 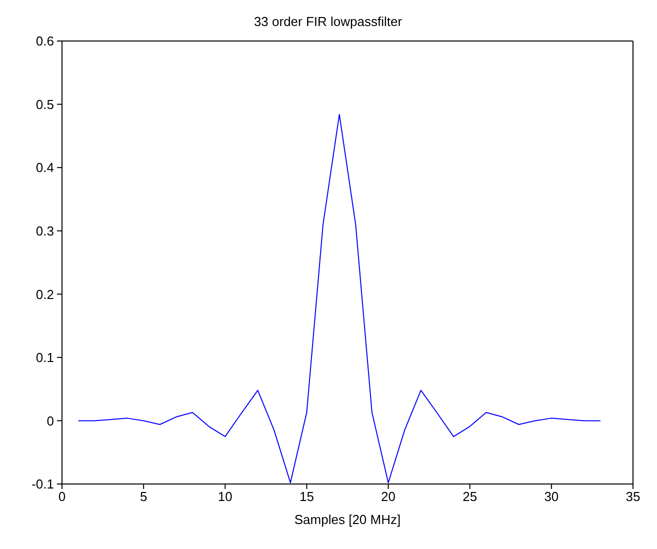 I want to click on y-tick-label: 0, so click(x=50, y=420).